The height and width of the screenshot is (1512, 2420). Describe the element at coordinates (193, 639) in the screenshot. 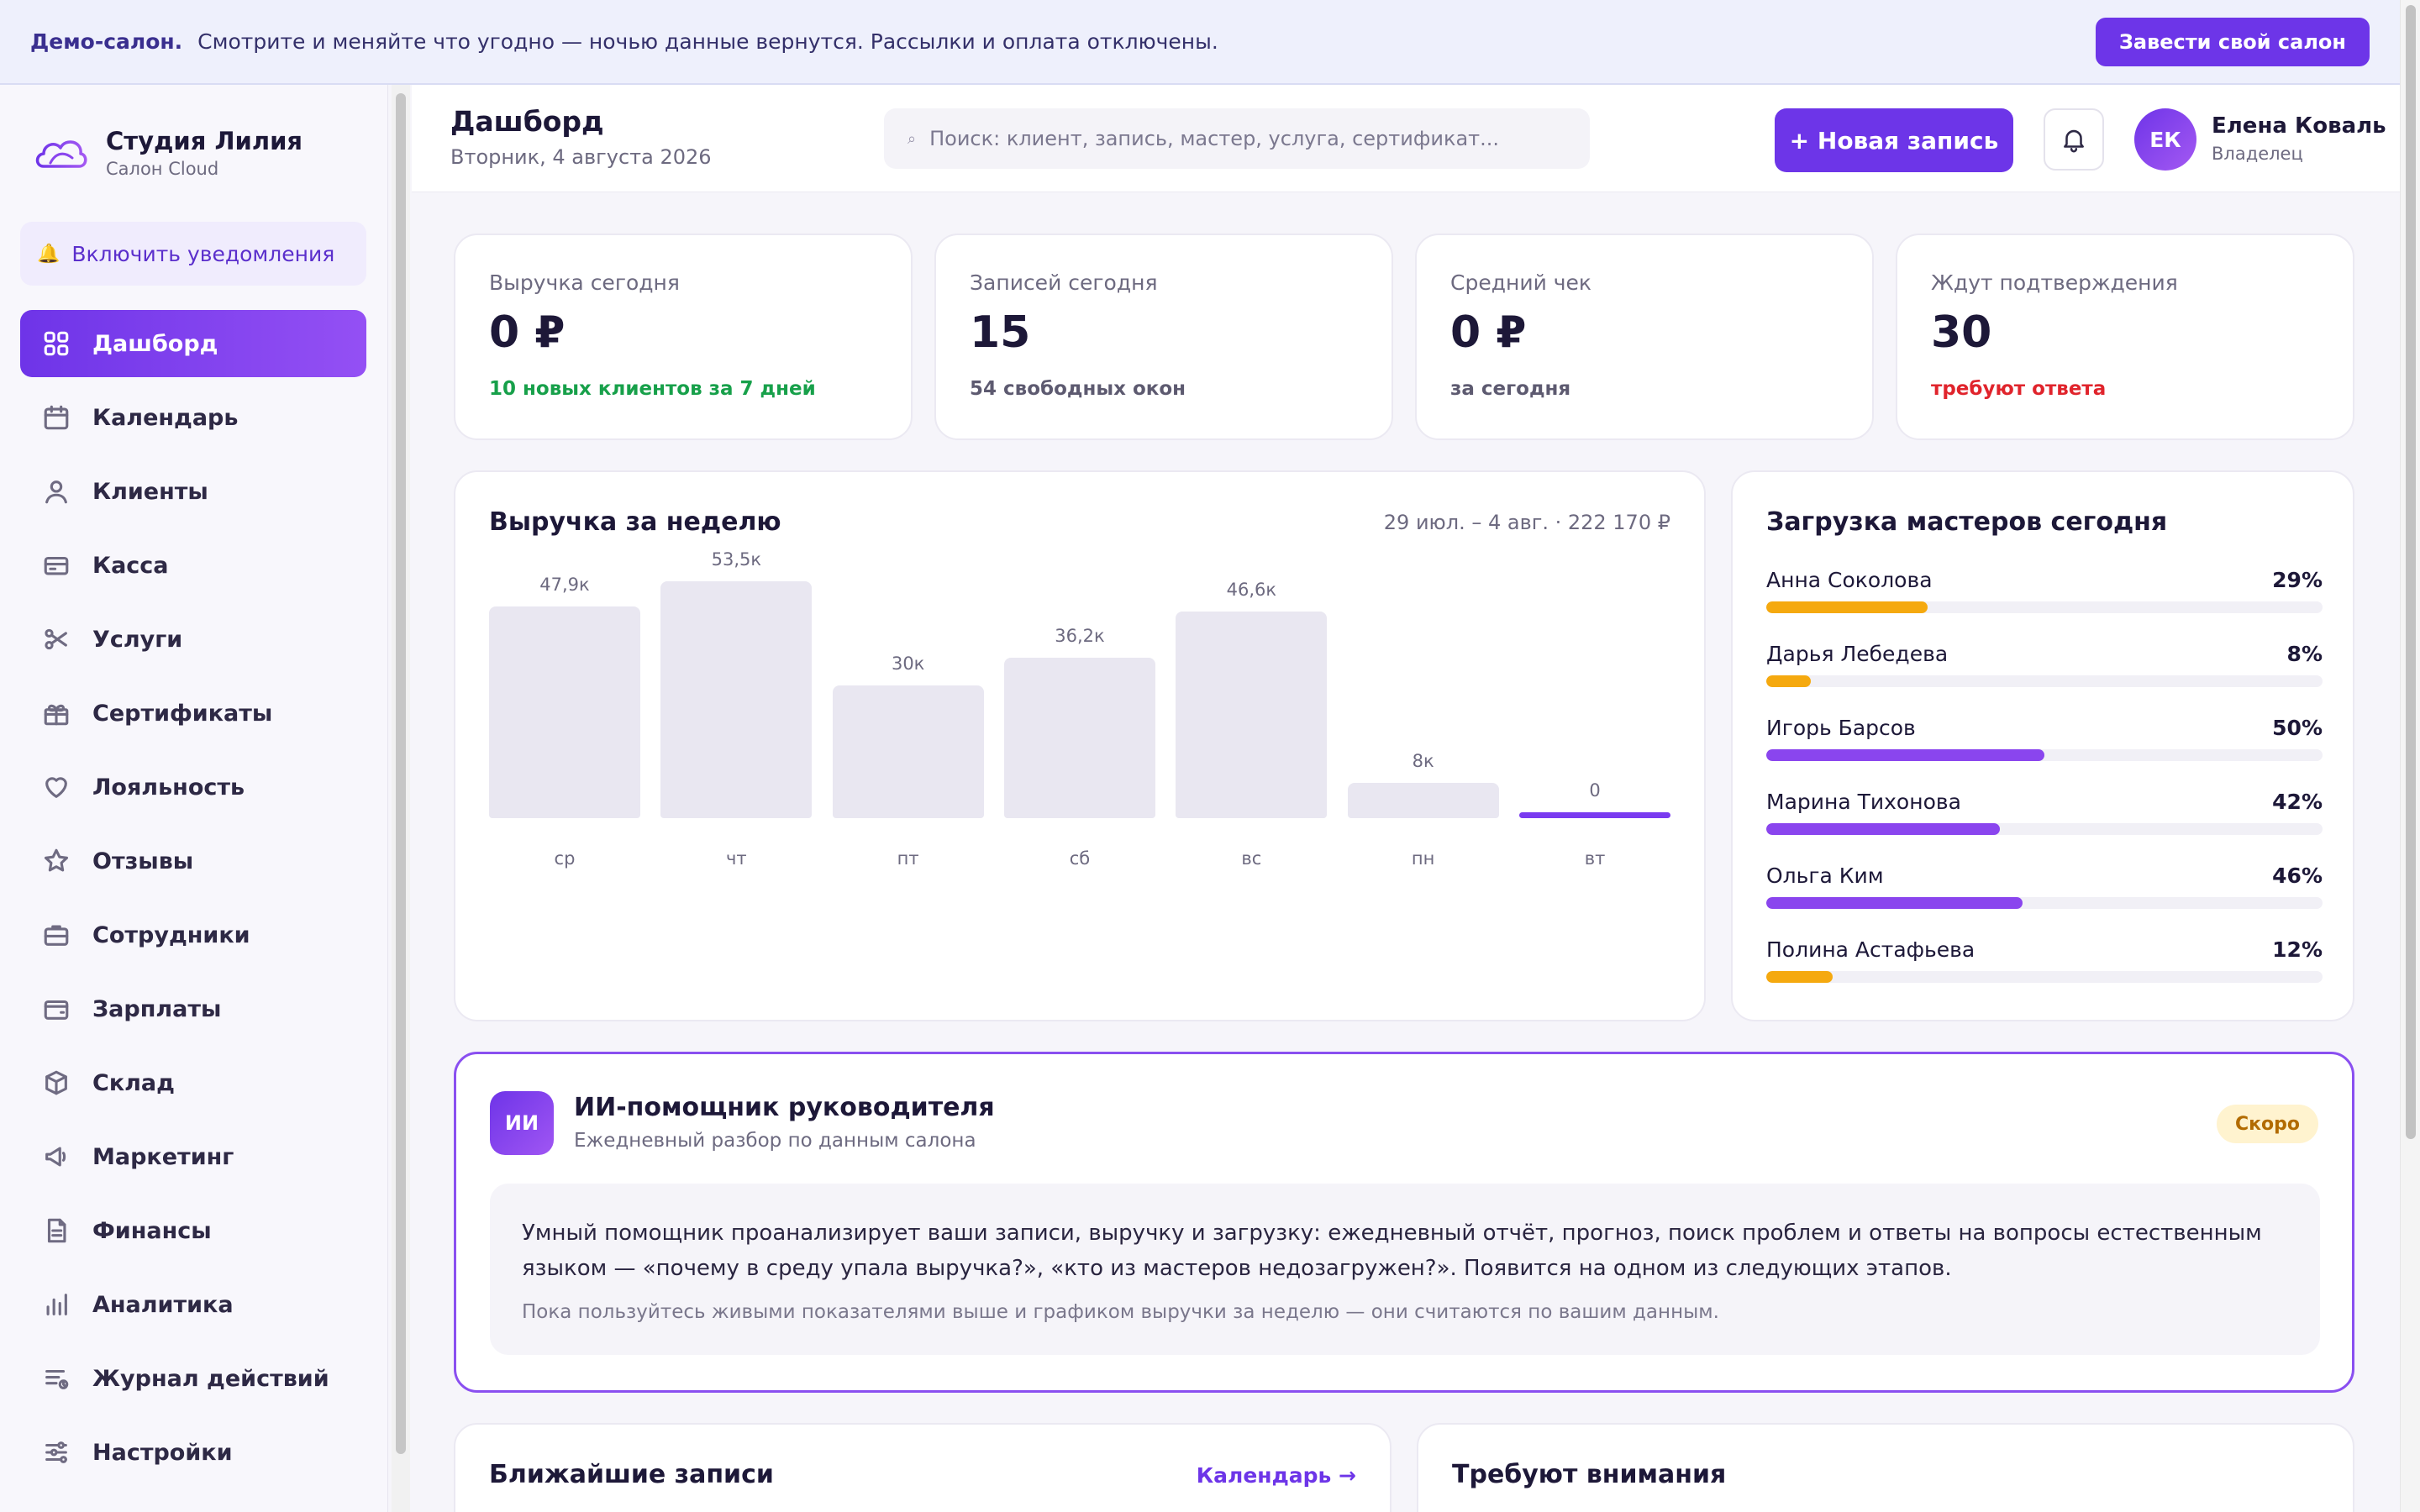

I see `sidebar-item-scissors: Услуги` at that location.